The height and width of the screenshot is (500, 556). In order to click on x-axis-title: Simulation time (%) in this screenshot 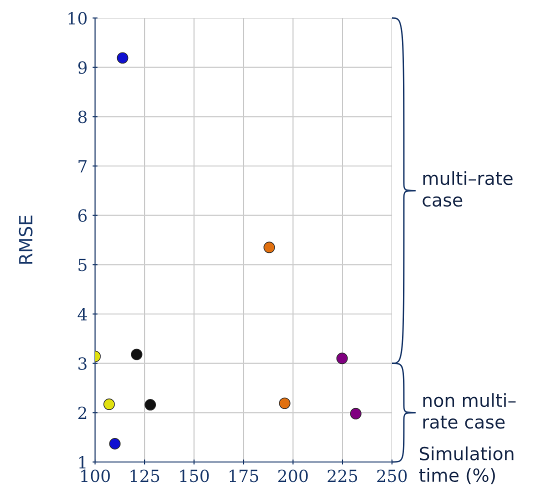, I will do `click(466, 465)`.